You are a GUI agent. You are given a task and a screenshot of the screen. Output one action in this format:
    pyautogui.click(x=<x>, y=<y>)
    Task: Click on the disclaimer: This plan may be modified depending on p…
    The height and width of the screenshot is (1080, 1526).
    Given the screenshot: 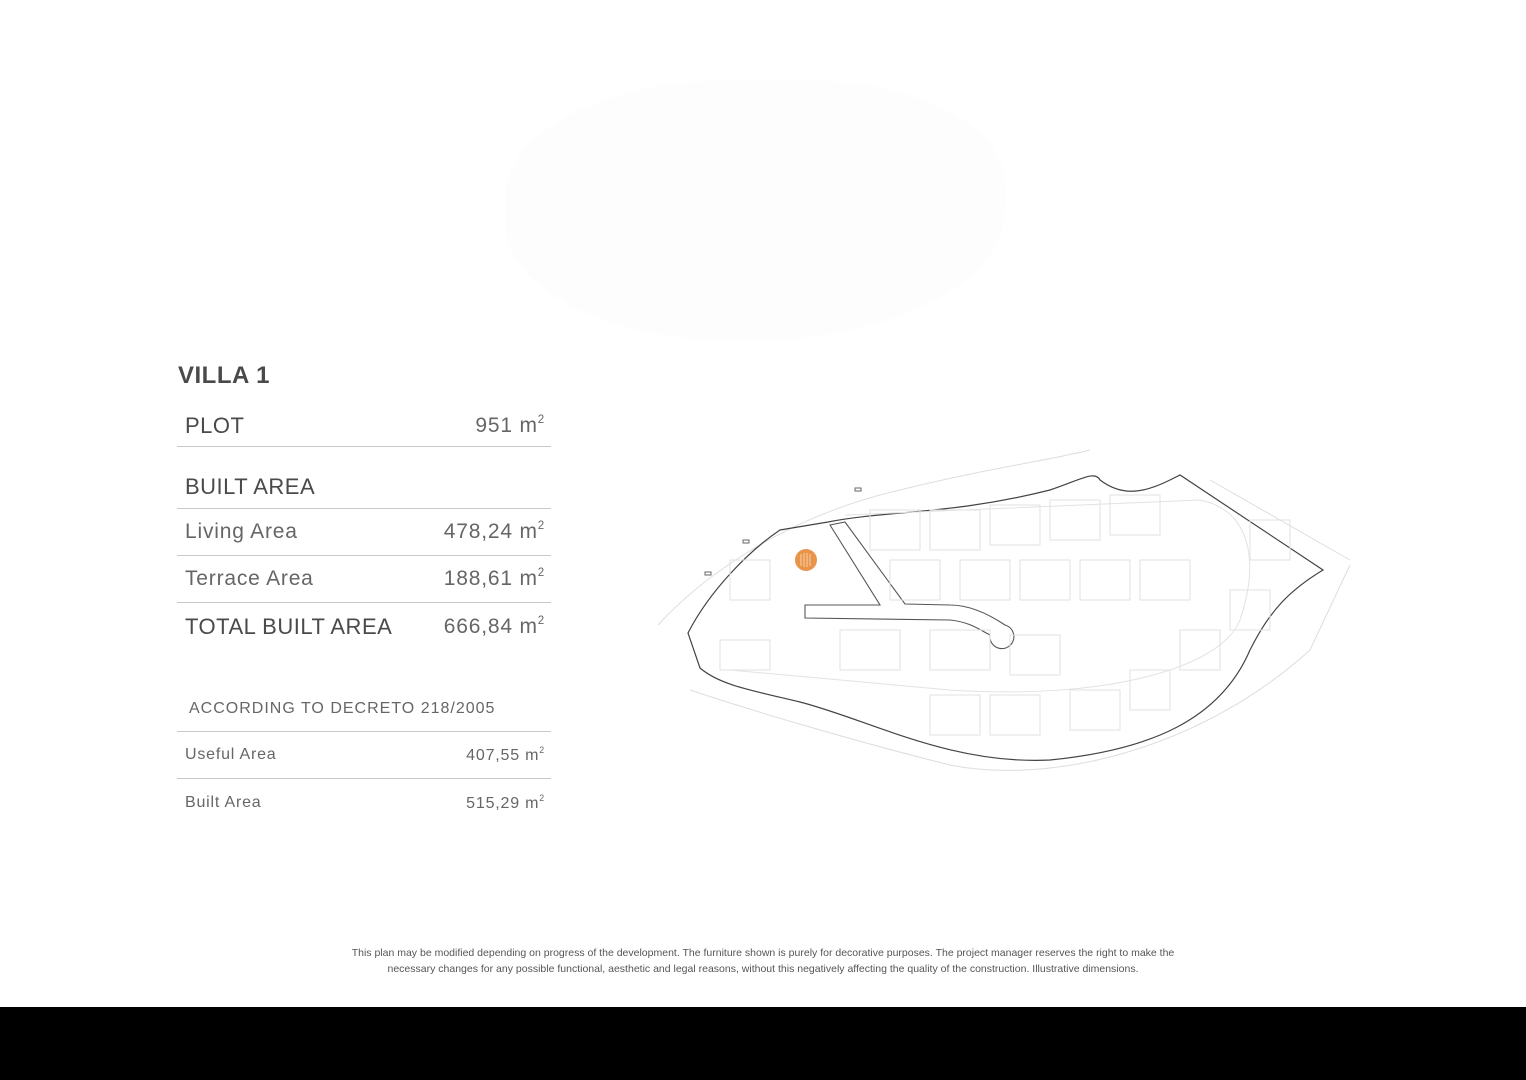 What is the action you would take?
    pyautogui.click(x=763, y=961)
    